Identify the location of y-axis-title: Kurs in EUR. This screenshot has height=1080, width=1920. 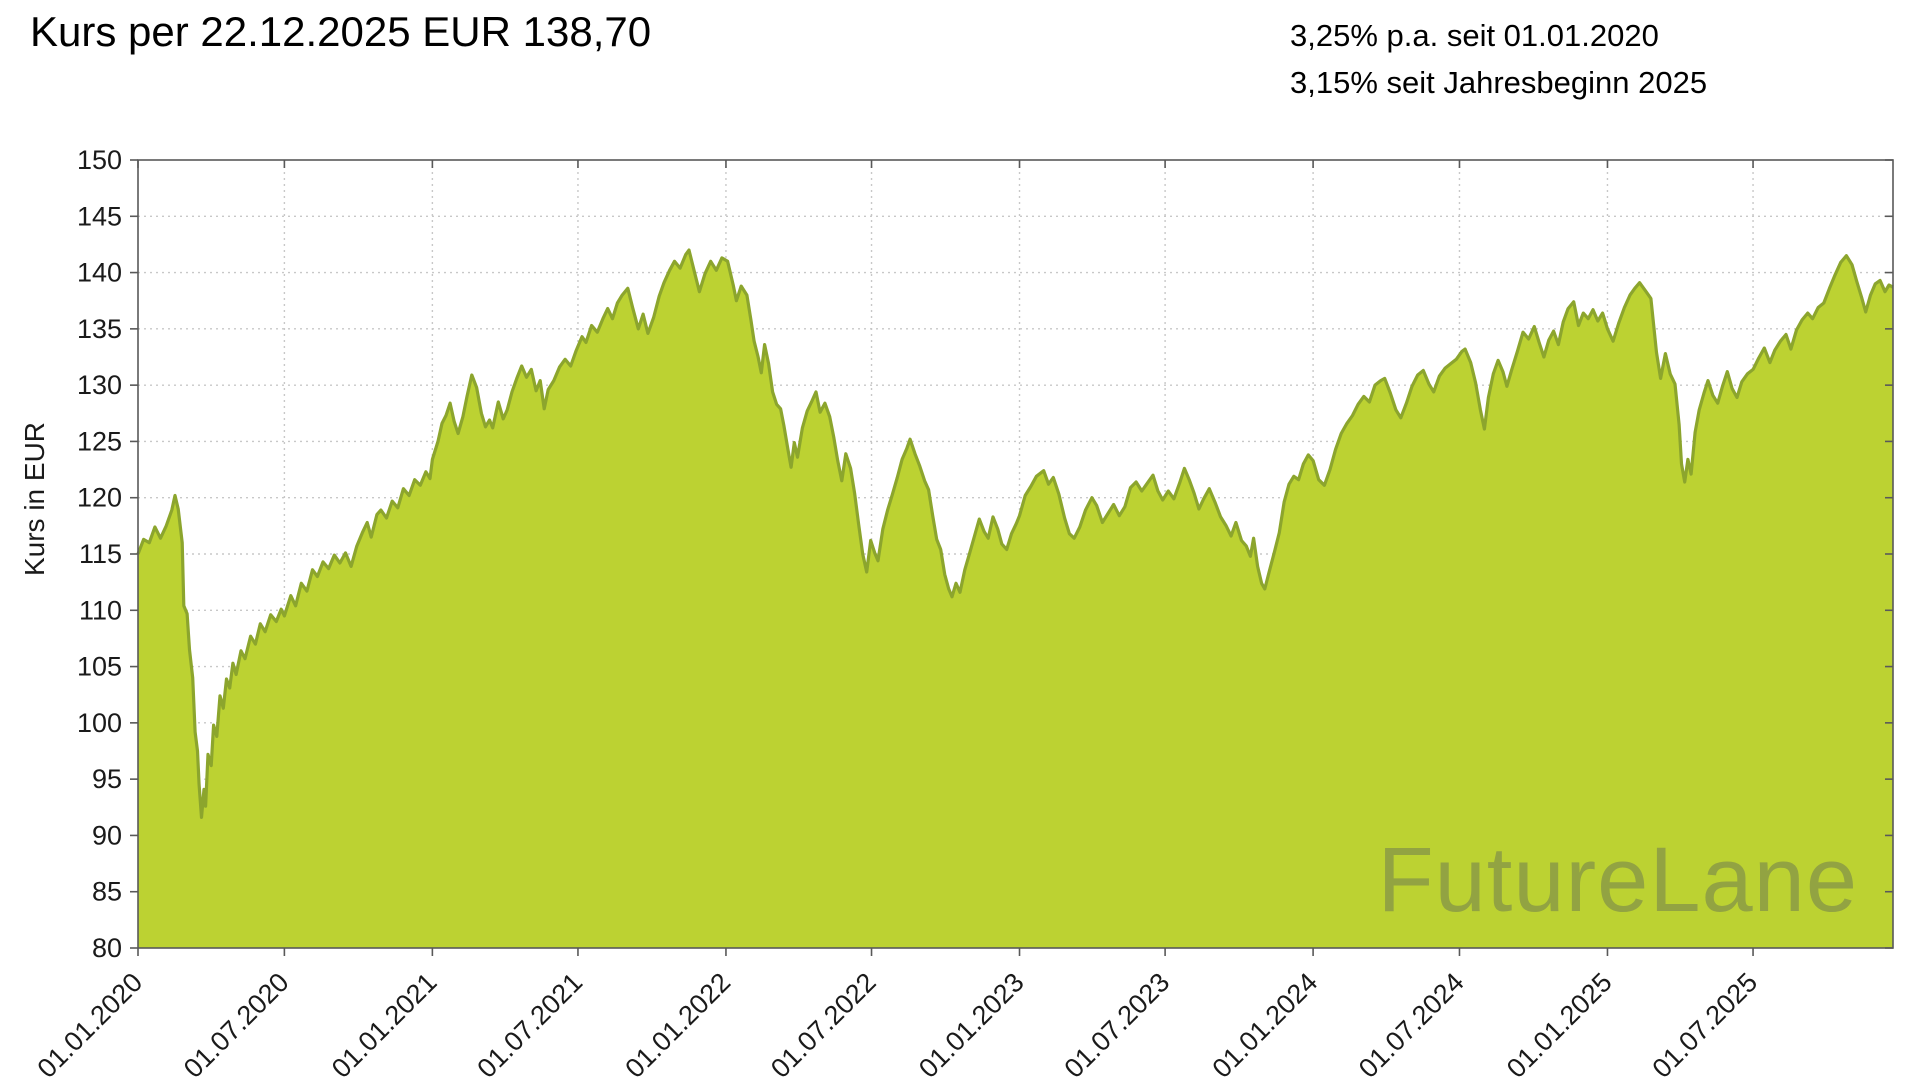
(34, 499).